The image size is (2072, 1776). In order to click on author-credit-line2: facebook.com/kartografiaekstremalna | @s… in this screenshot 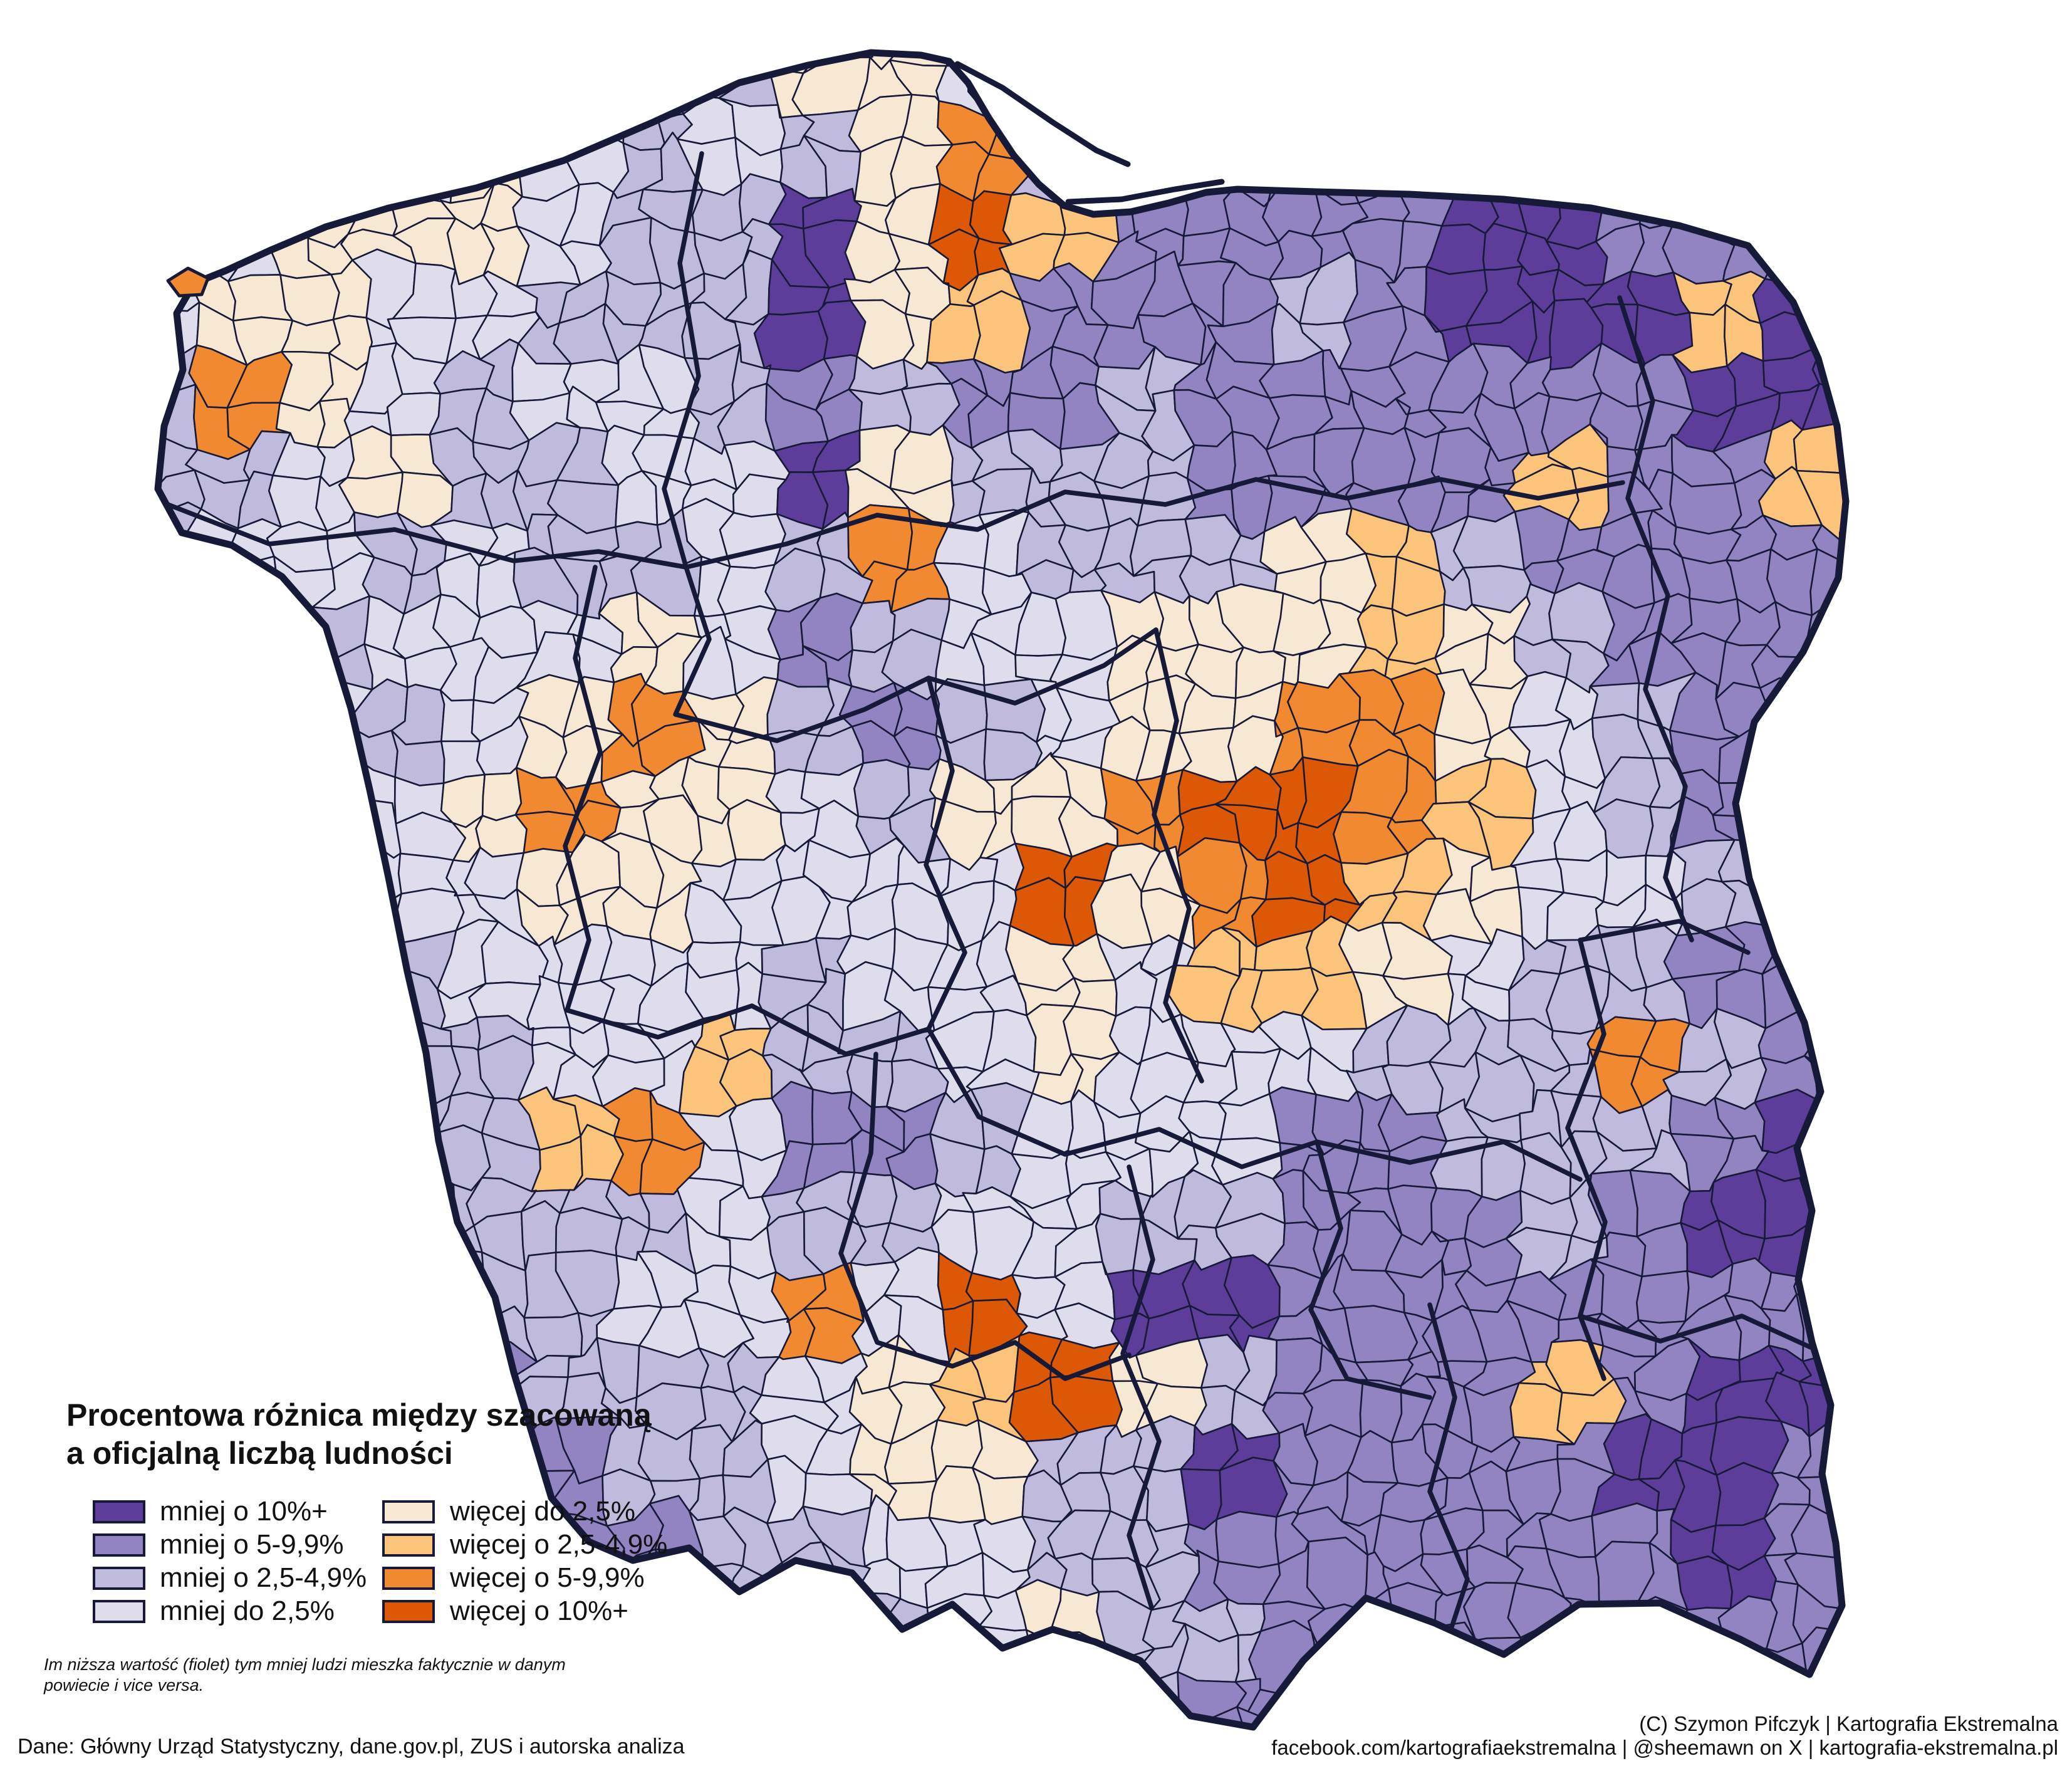, I will do `click(1664, 1748)`.